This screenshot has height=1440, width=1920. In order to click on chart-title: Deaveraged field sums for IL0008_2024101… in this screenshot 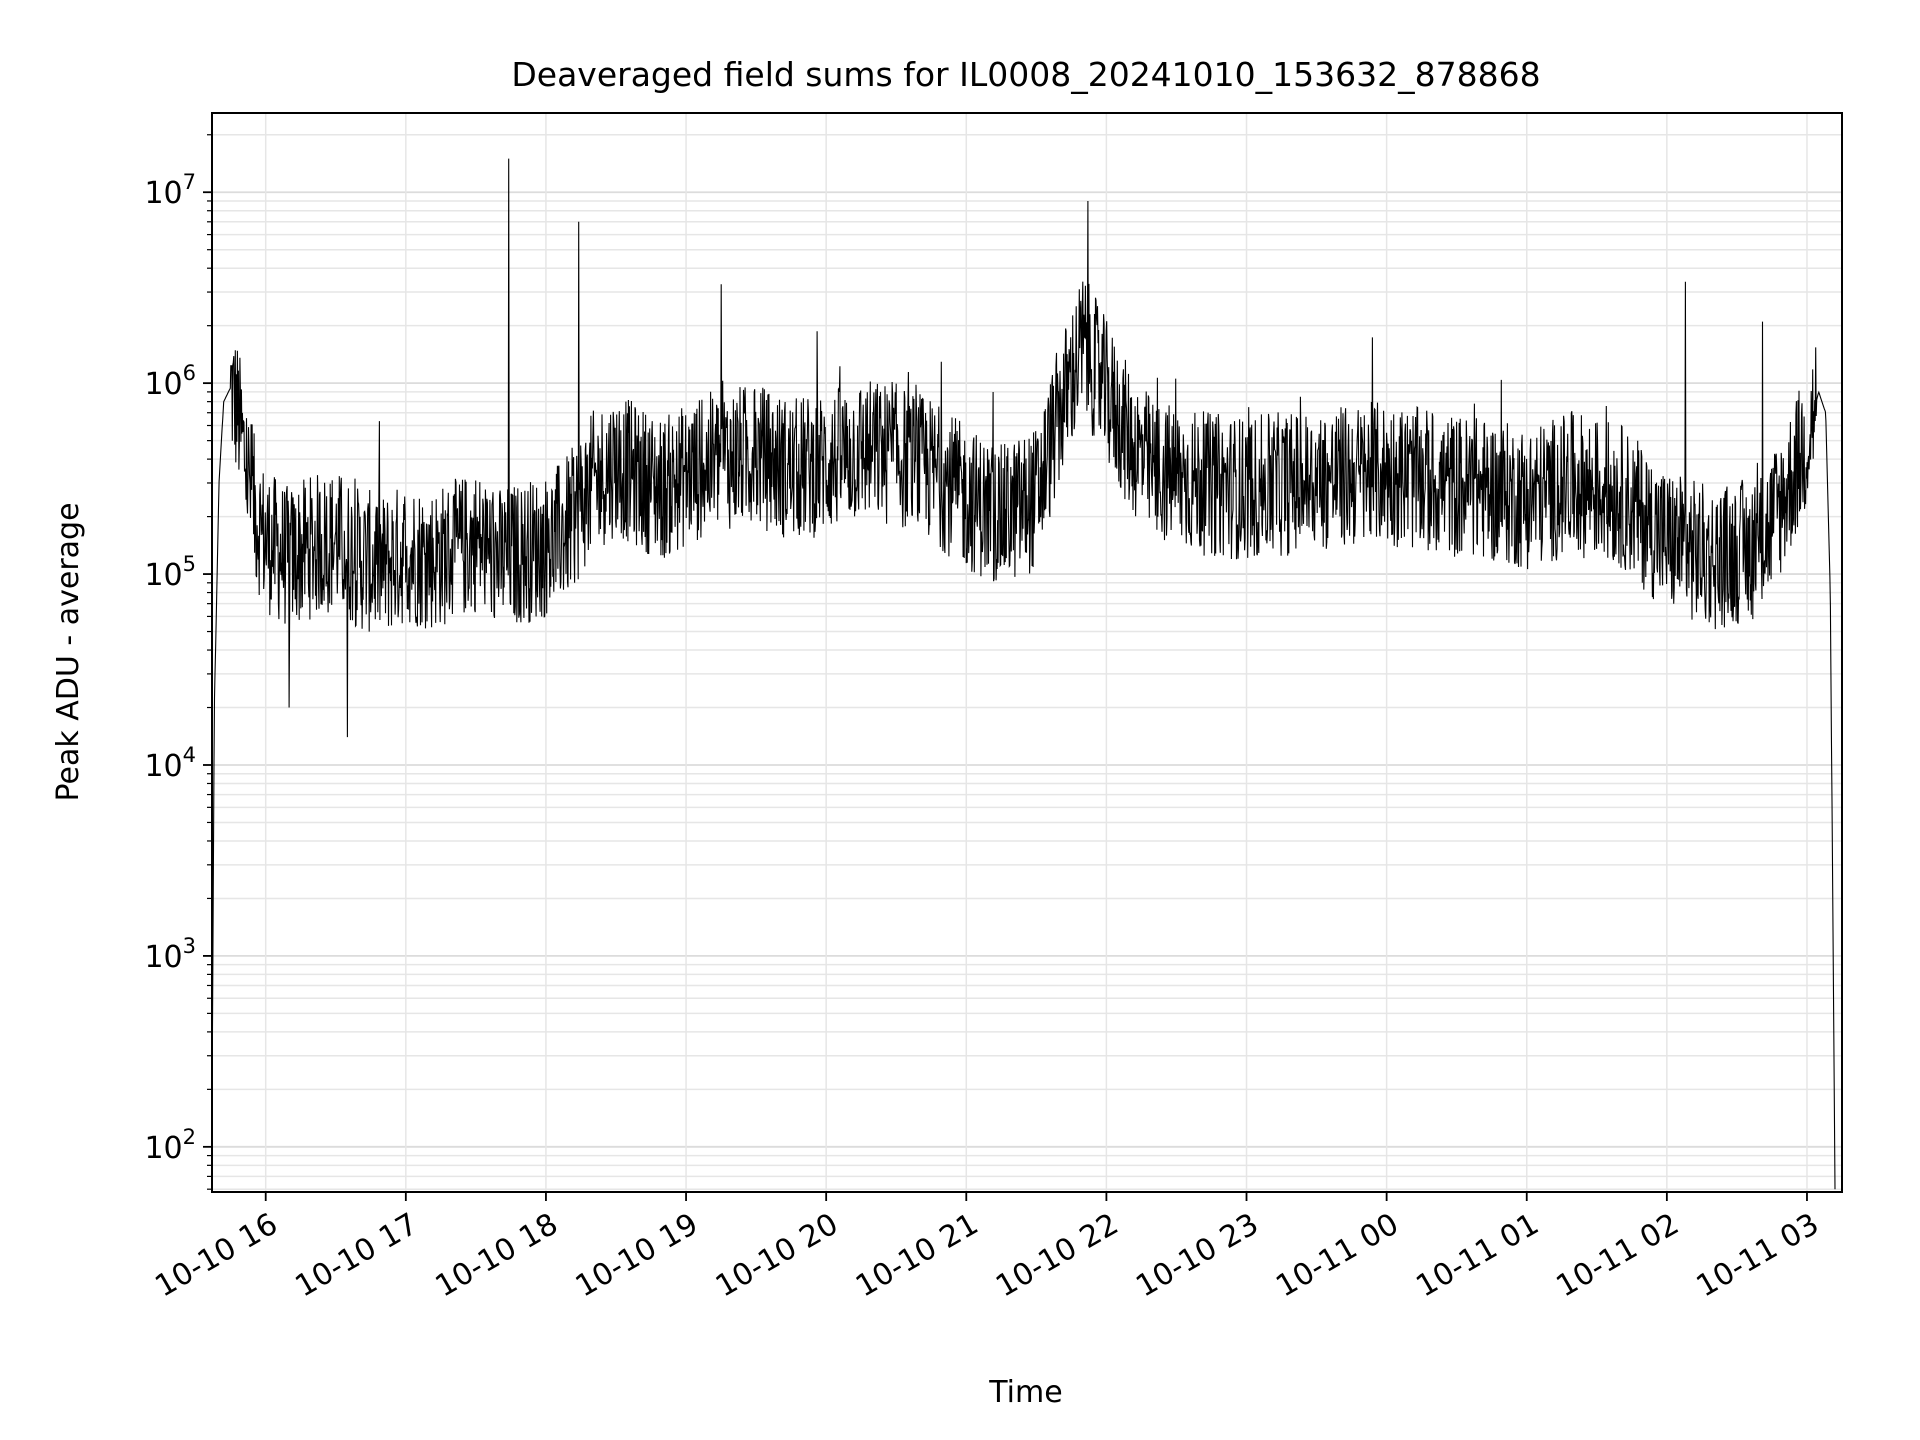, I will do `click(1025, 74)`.